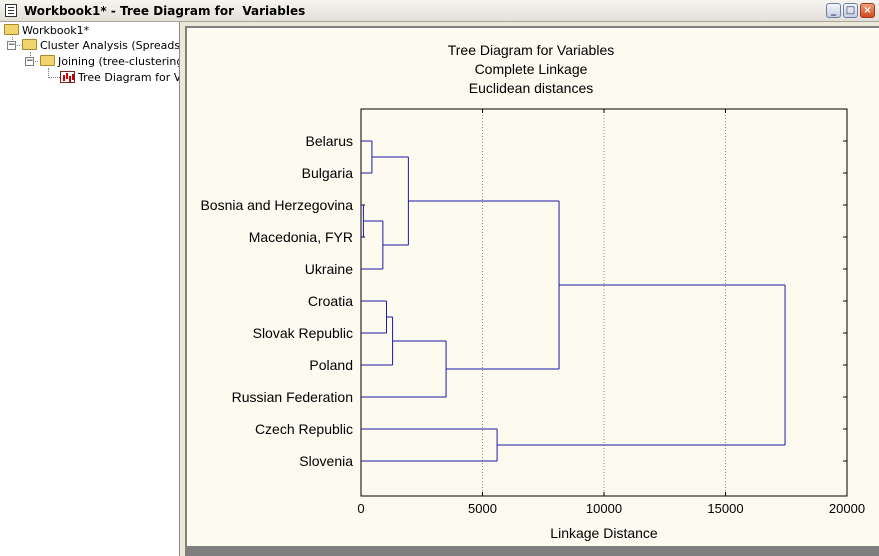 This screenshot has width=879, height=556. What do you see at coordinates (67, 77) in the screenshot?
I see `graph-icon` at bounding box center [67, 77].